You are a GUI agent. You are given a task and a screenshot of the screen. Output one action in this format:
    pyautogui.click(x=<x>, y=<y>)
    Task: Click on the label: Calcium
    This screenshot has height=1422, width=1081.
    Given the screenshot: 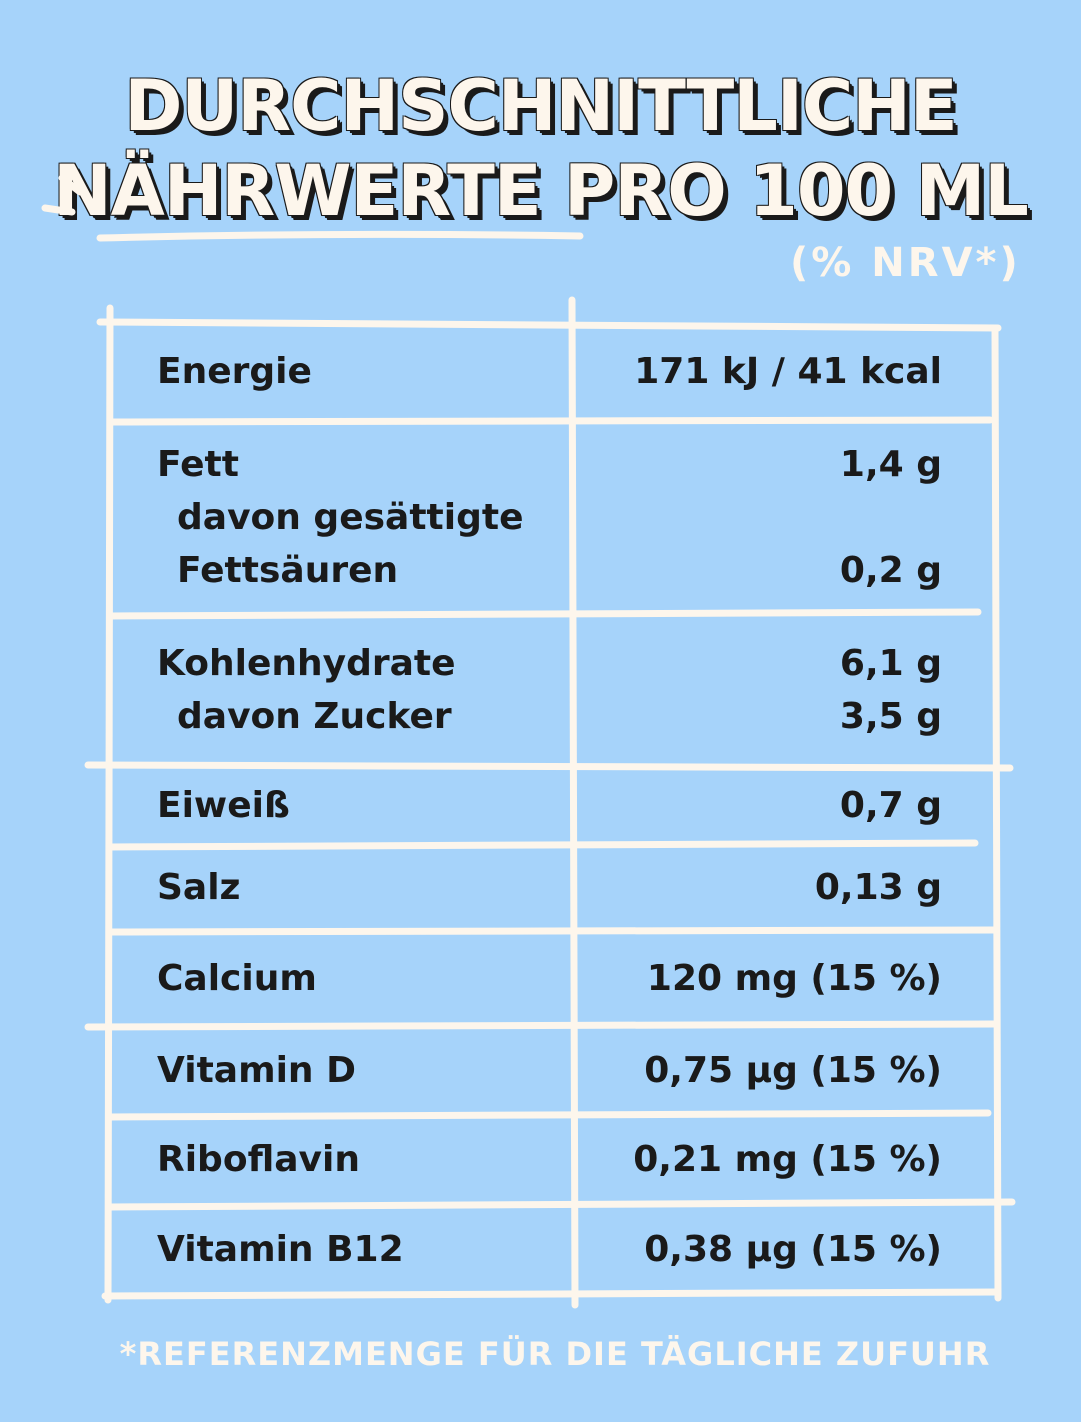 What is the action you would take?
    pyautogui.click(x=237, y=978)
    